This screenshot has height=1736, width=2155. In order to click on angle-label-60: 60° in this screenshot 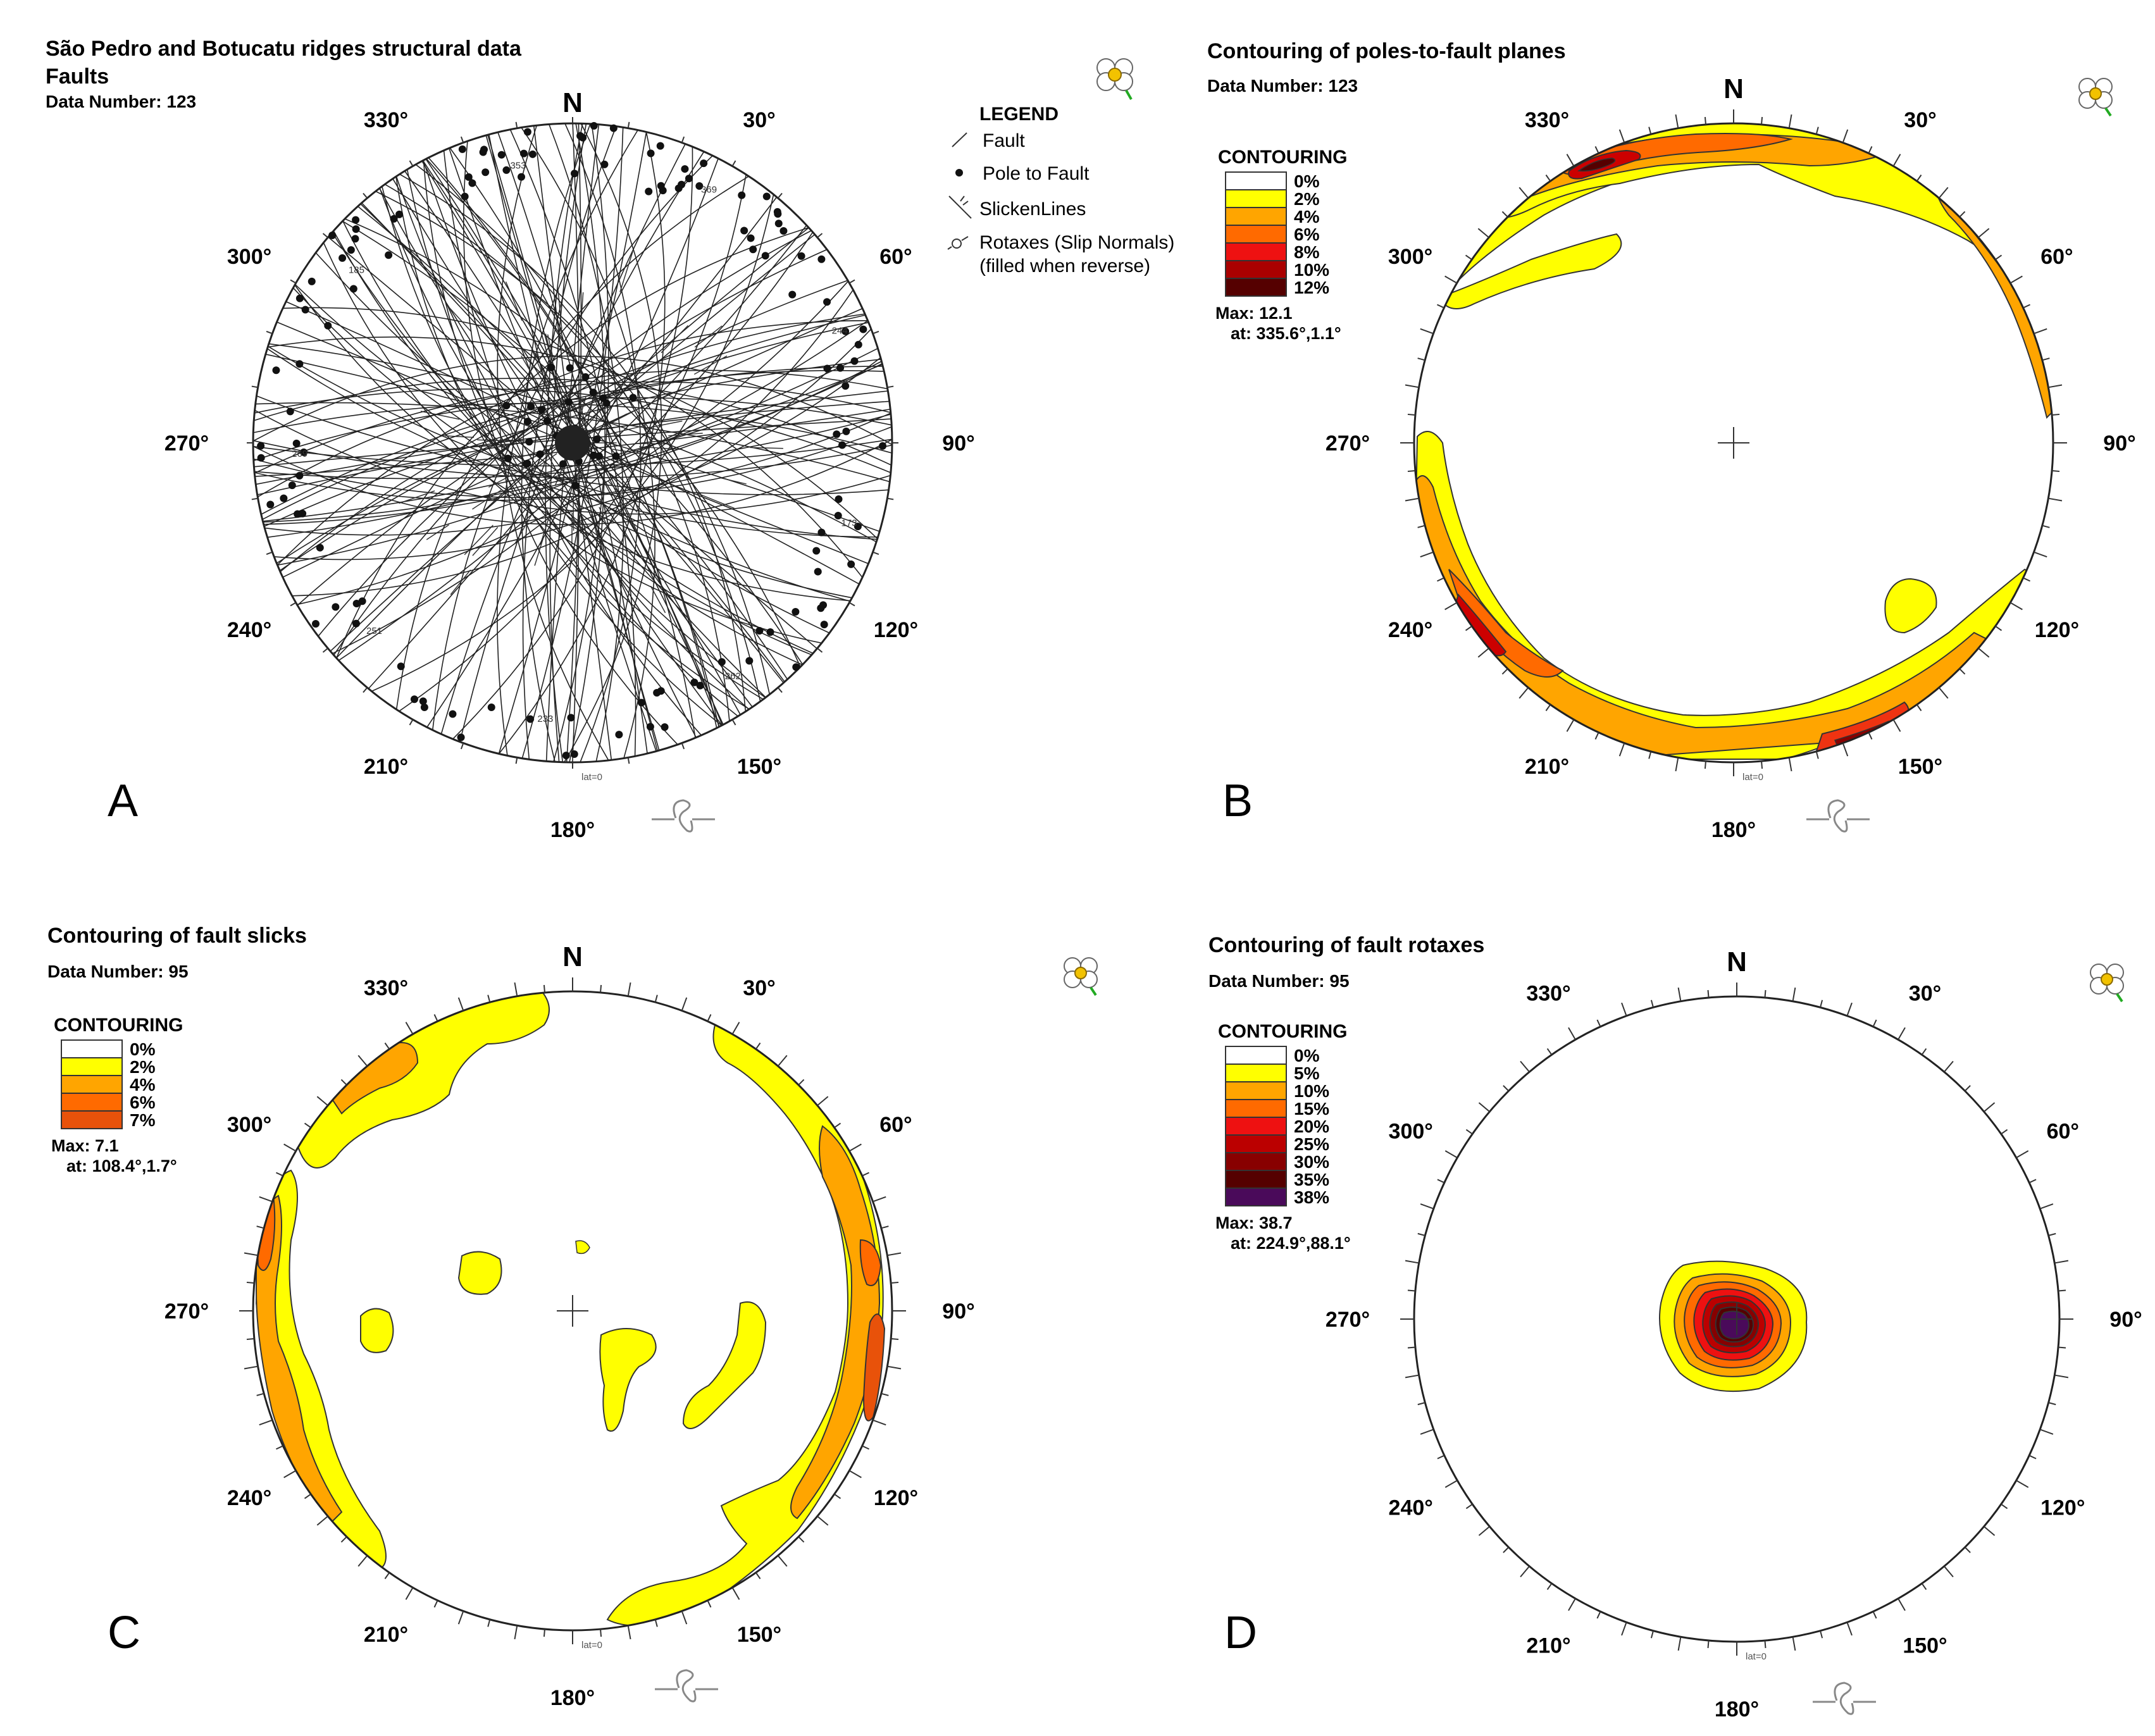, I will do `click(2056, 257)`.